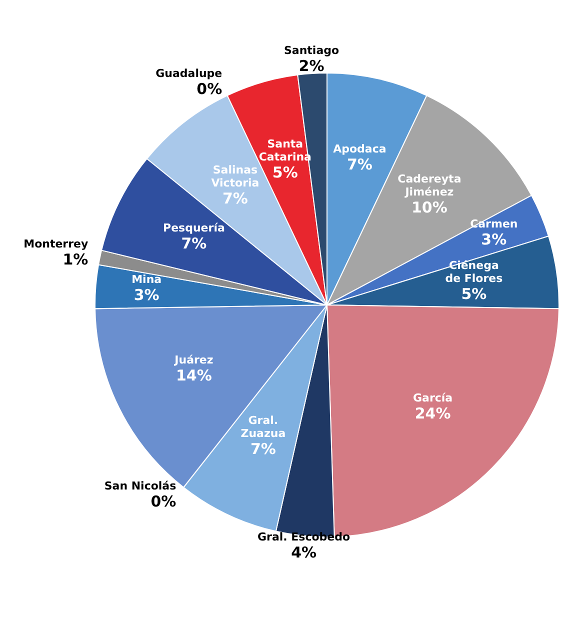 The image size is (570, 620). What do you see at coordinates (235, 176) in the screenshot?
I see `slice-label: Salinas Victoria` at bounding box center [235, 176].